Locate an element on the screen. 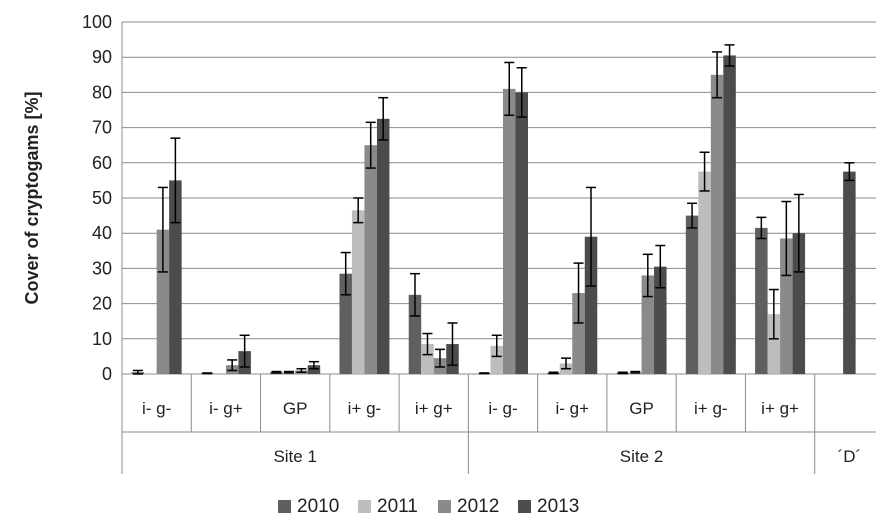 This screenshot has height=523, width=876. y-tick-label: 80 is located at coordinates (102, 92).